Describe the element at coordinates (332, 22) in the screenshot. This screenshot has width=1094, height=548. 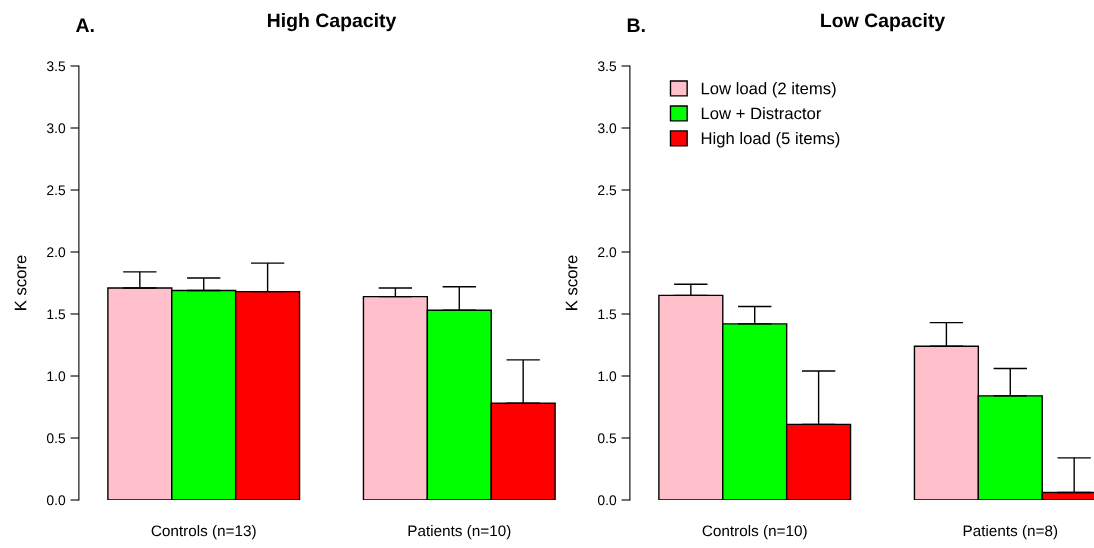
I see `chart-title: High Capacity` at that location.